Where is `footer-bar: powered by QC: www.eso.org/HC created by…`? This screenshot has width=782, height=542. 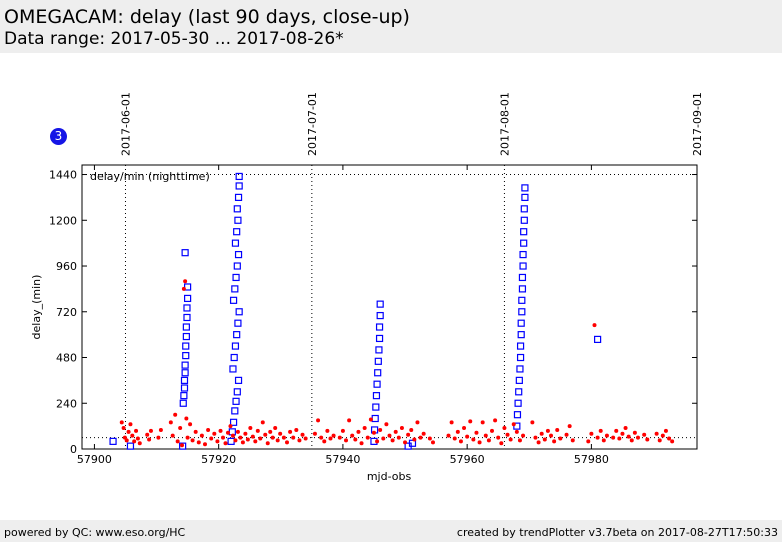
footer-bar: powered by QC: www.eso.org/HC created by… is located at coordinates (391, 531).